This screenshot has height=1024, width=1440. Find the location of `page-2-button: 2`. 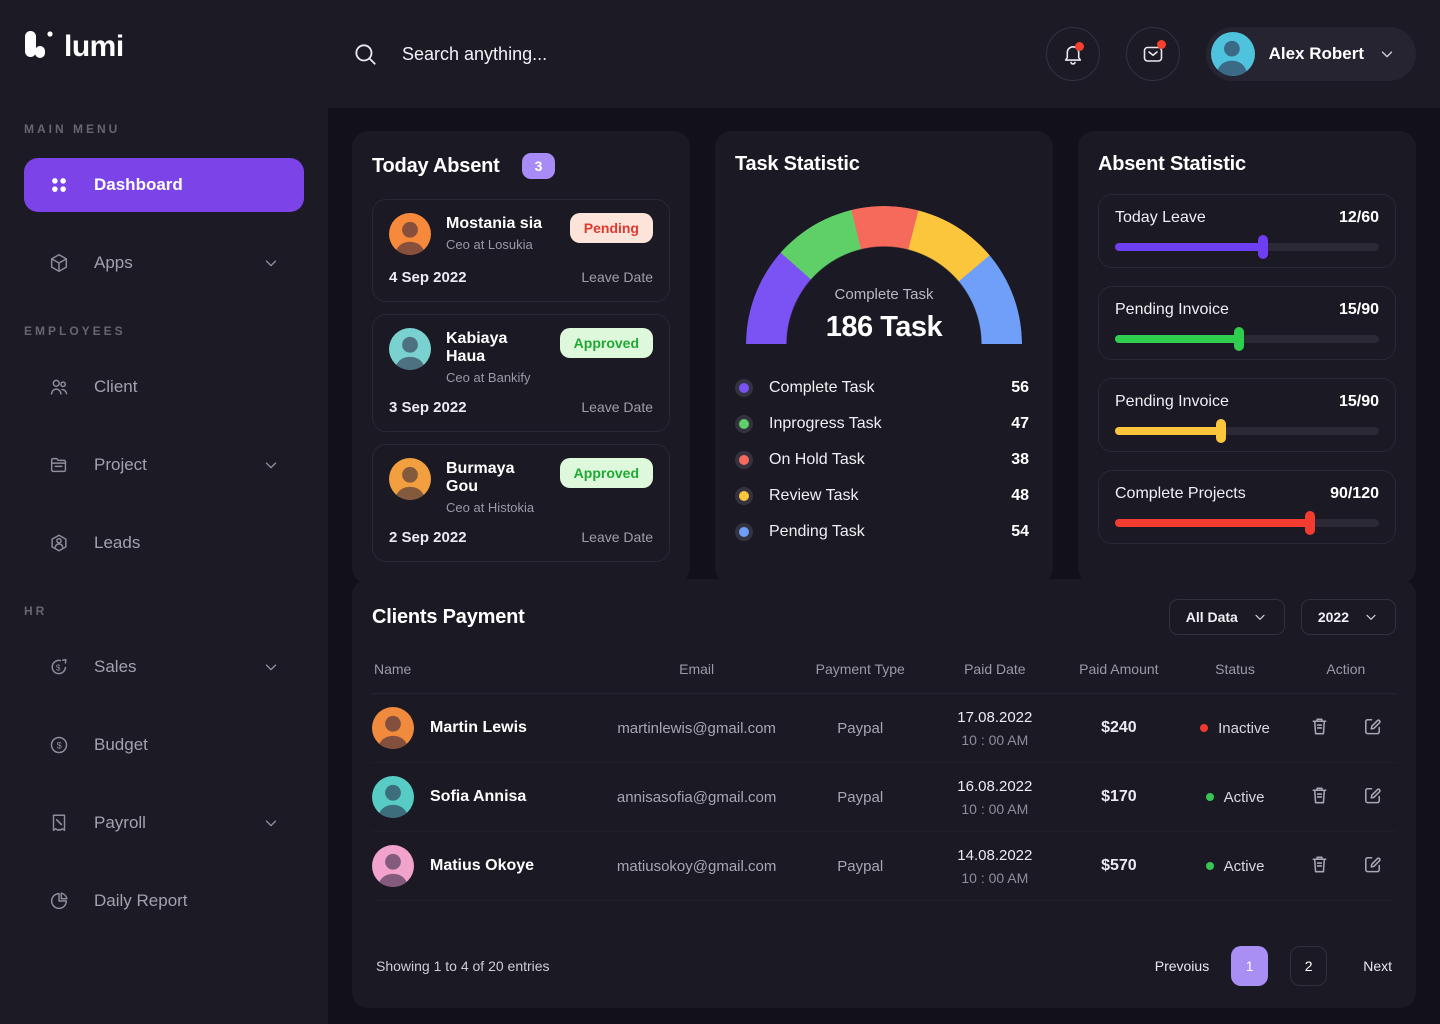

page-2-button: 2 is located at coordinates (1309, 966).